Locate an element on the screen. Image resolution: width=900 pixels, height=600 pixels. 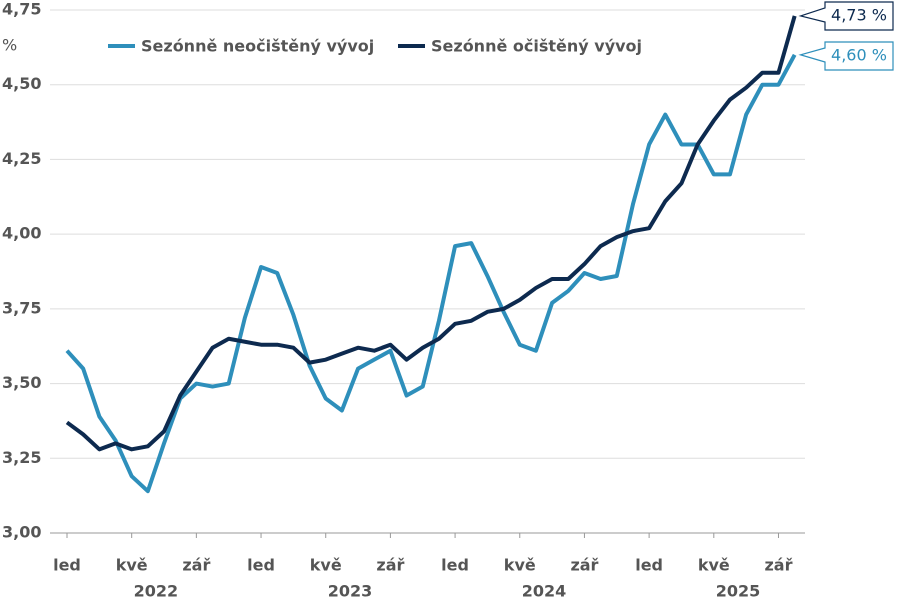
y-tick-label: 3,75 is located at coordinates (21, 307).